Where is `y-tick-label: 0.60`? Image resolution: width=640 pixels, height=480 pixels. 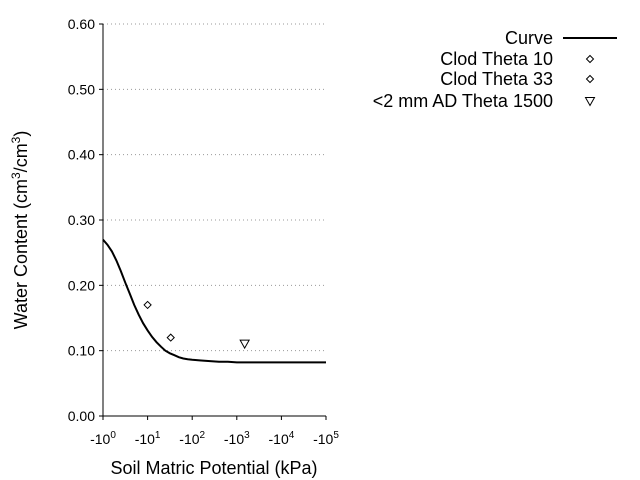
y-tick-label: 0.60 is located at coordinates (81, 24).